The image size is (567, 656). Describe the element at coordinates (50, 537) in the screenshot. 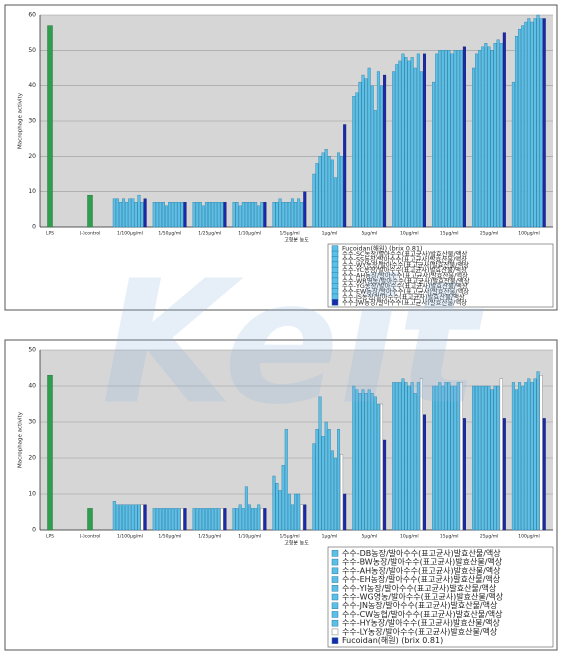

I see `x-tick-label: LPS` at that location.